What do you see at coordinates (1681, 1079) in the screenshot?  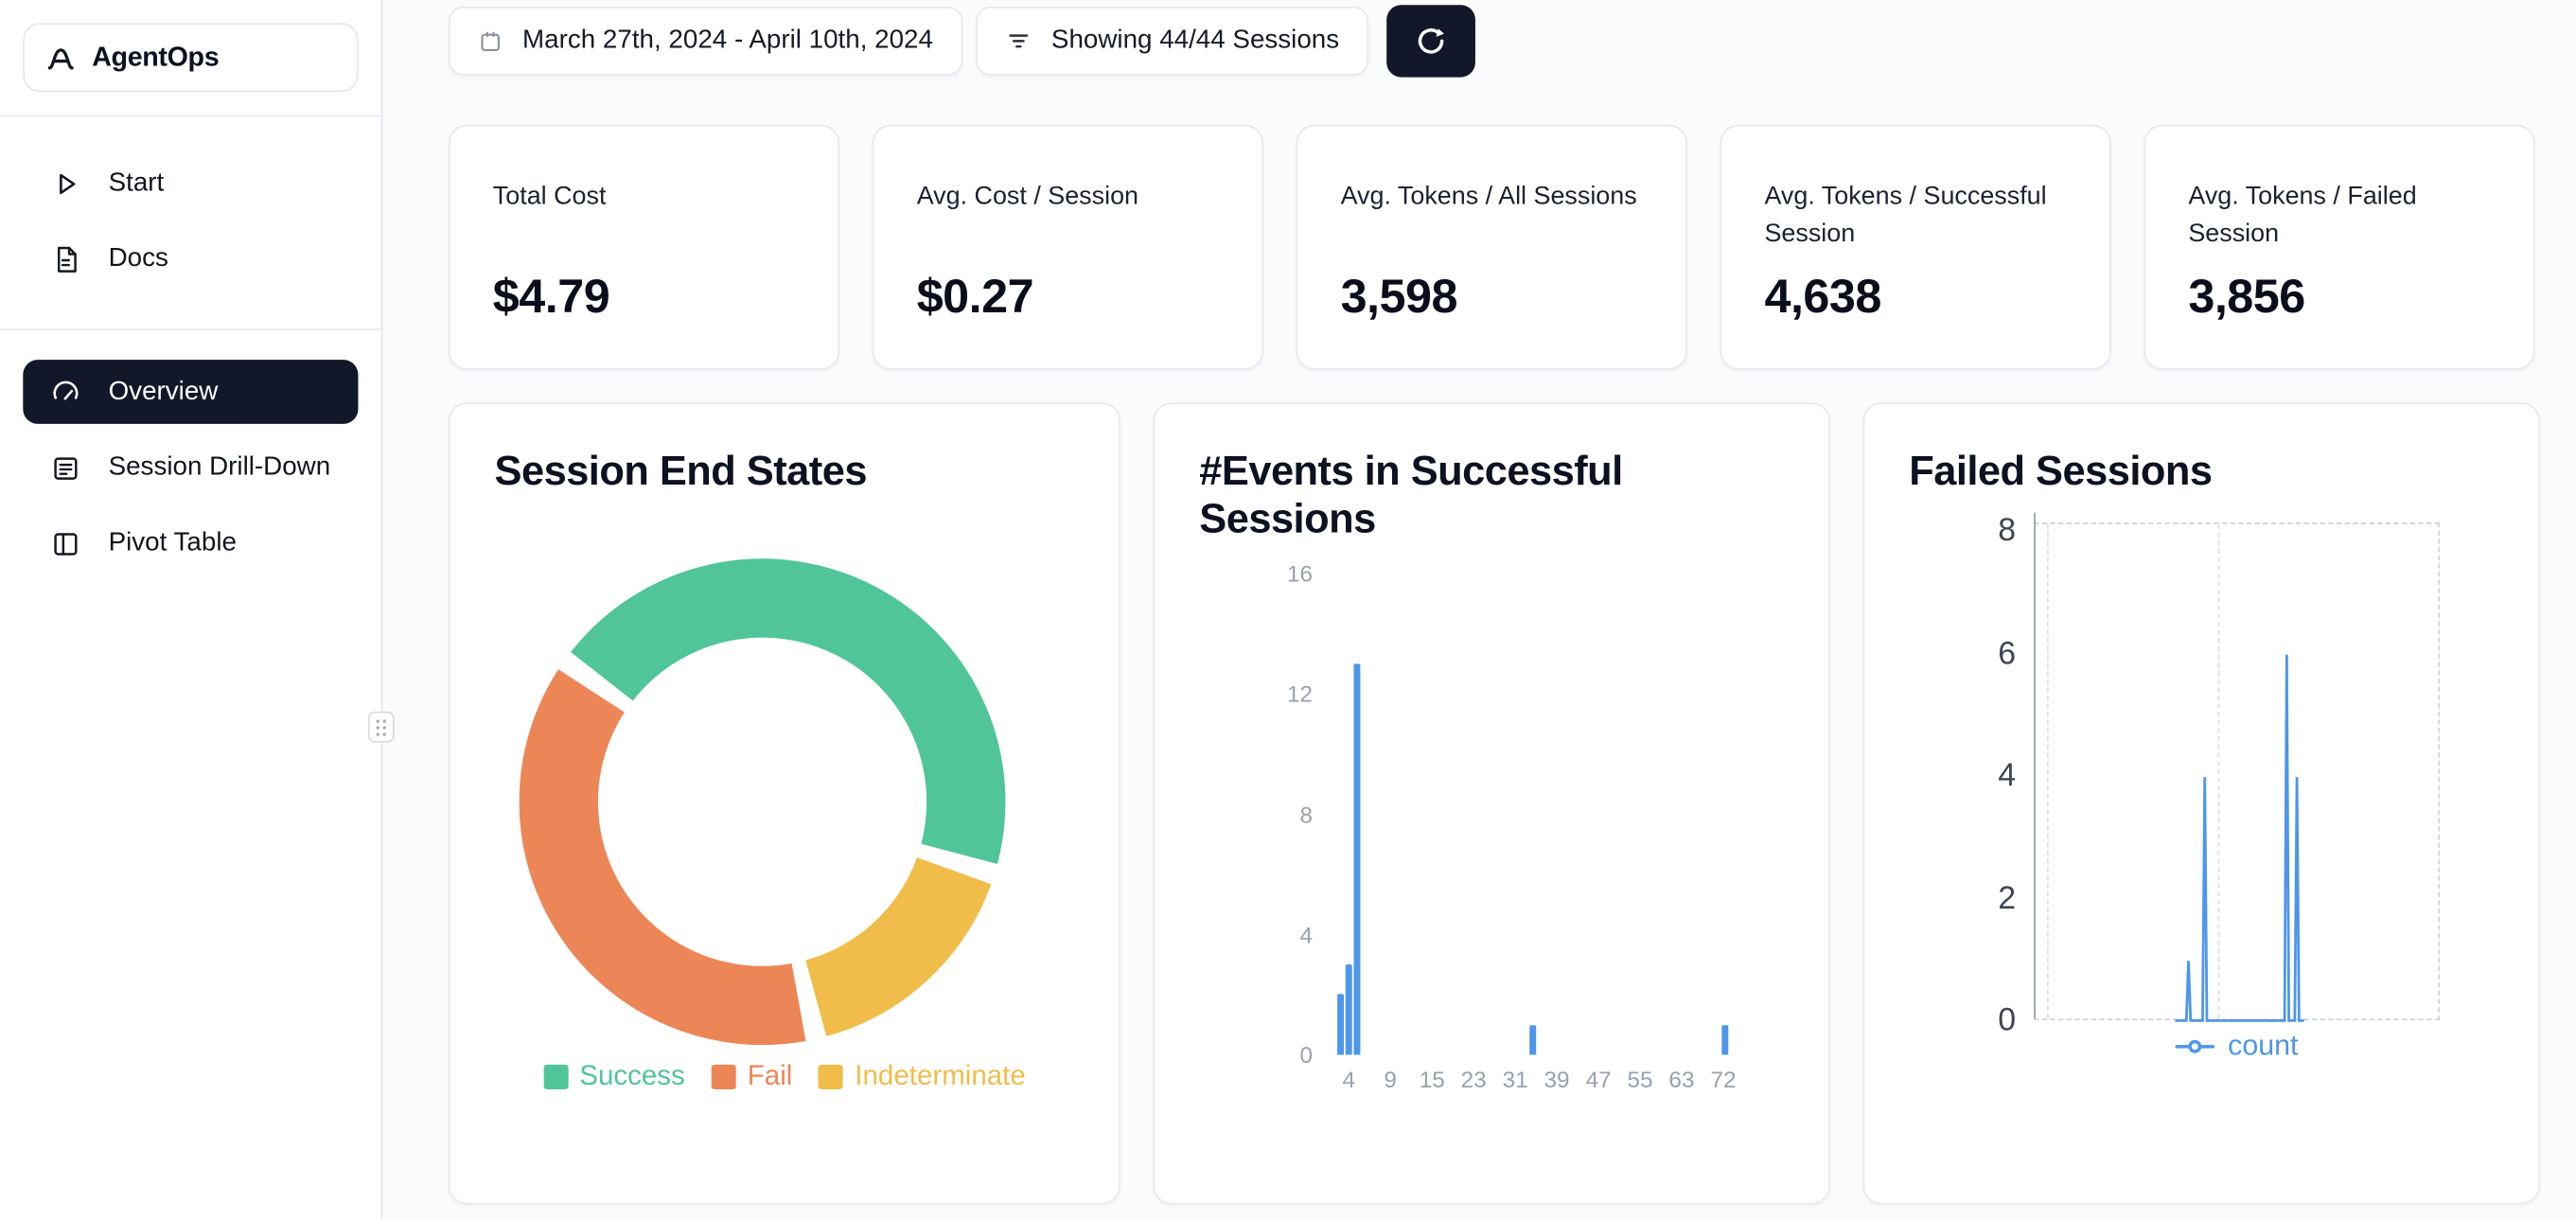 I see `x-axis-label: 63` at bounding box center [1681, 1079].